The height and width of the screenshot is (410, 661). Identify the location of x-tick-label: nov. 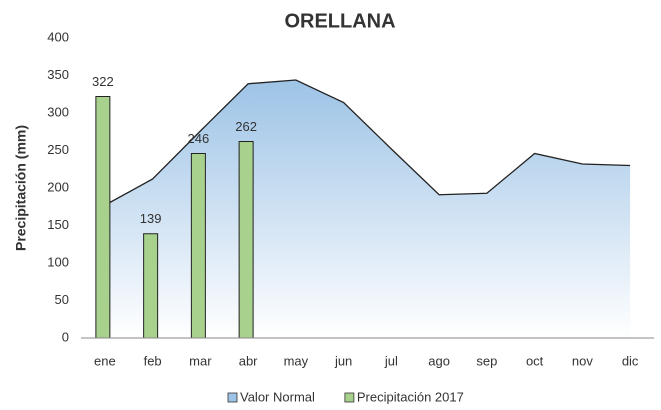
(582, 360).